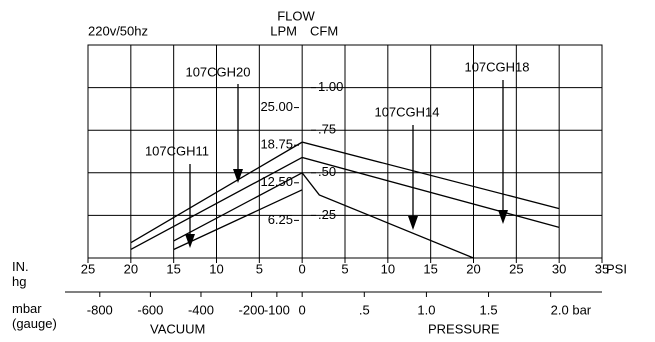 The height and width of the screenshot is (342, 655). Describe the element at coordinates (327, 129) in the screenshot. I see `y-tick-label: .75` at that location.